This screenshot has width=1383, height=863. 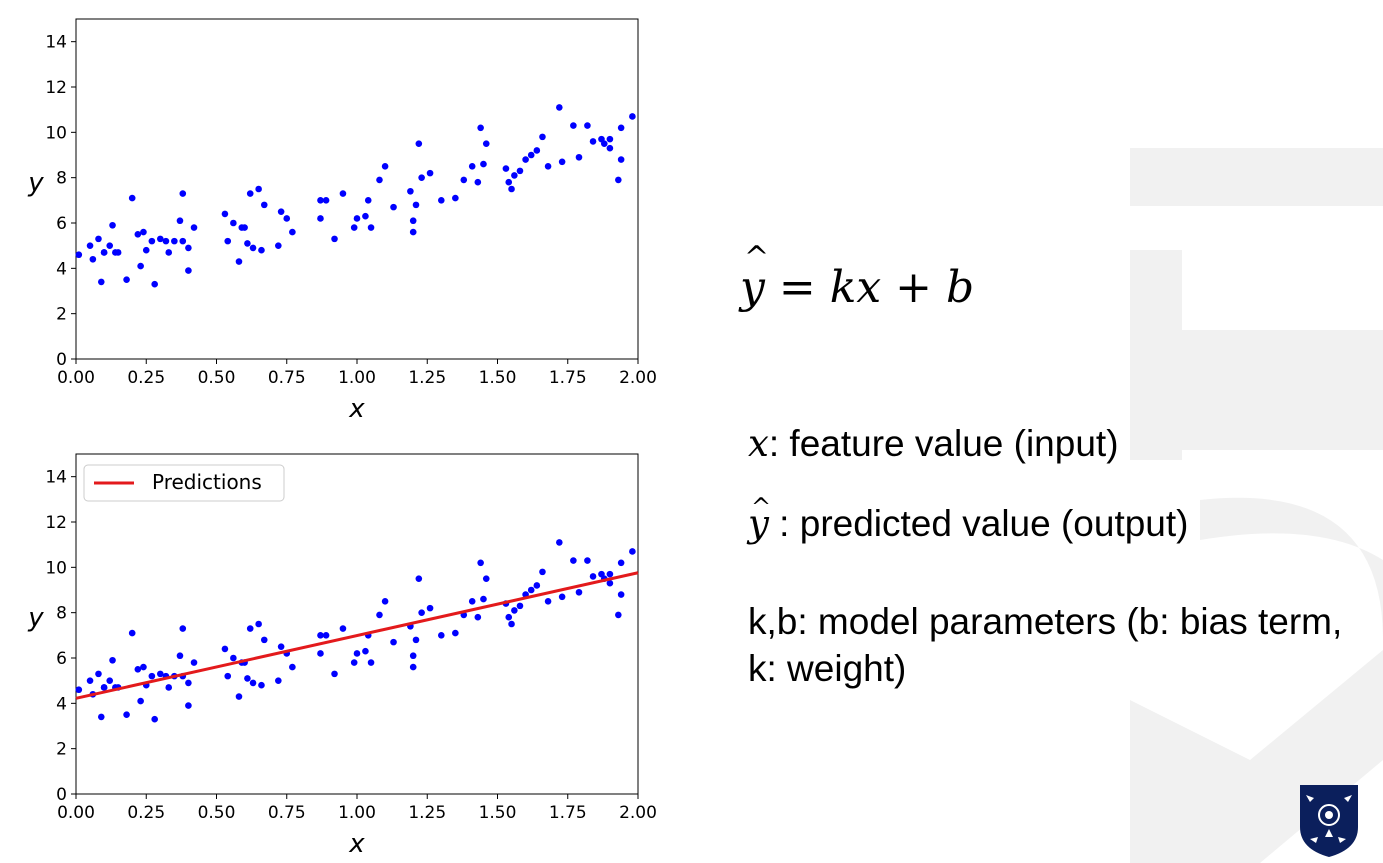 What do you see at coordinates (56, 43) in the screenshot?
I see `y-tick-label: 14` at bounding box center [56, 43].